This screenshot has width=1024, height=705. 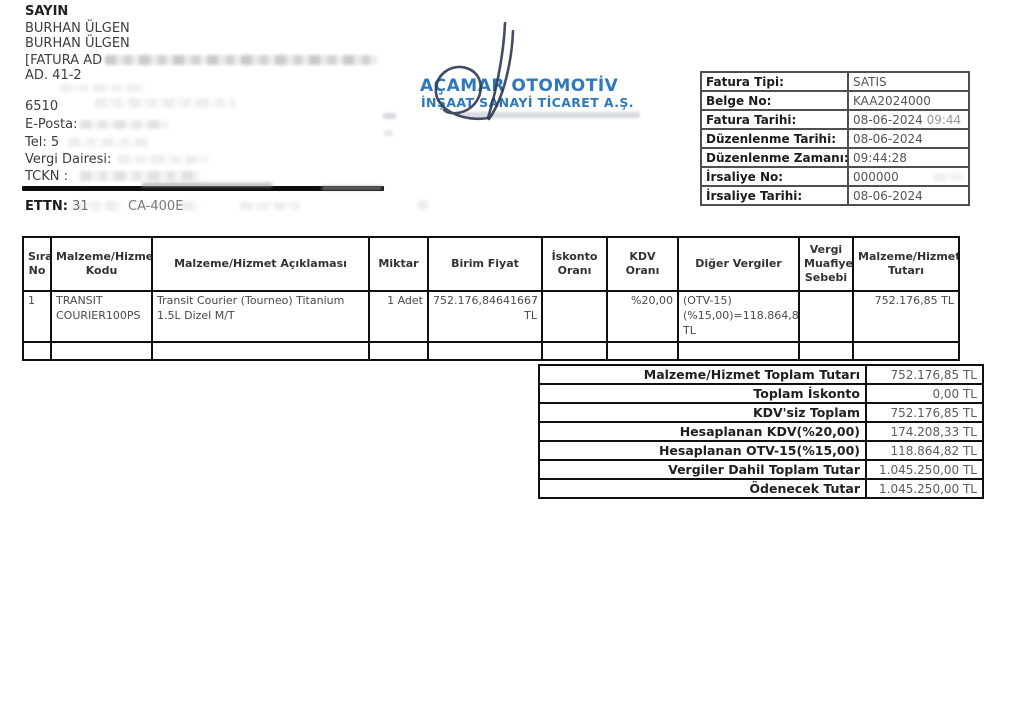 What do you see at coordinates (574, 316) in the screenshot?
I see `cell-iskonto-orani` at bounding box center [574, 316].